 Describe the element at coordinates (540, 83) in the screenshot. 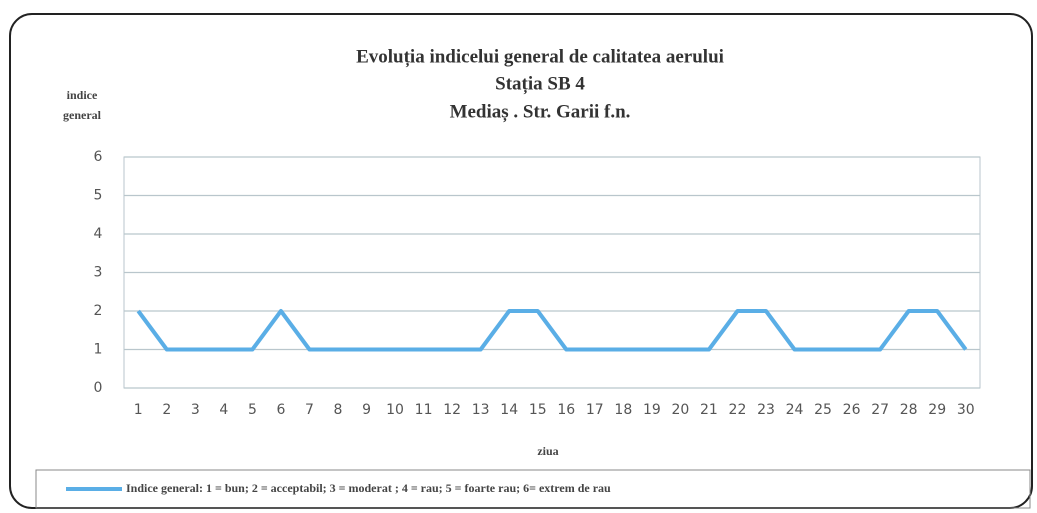

I see `chart-title: Stația SB 4` at that location.